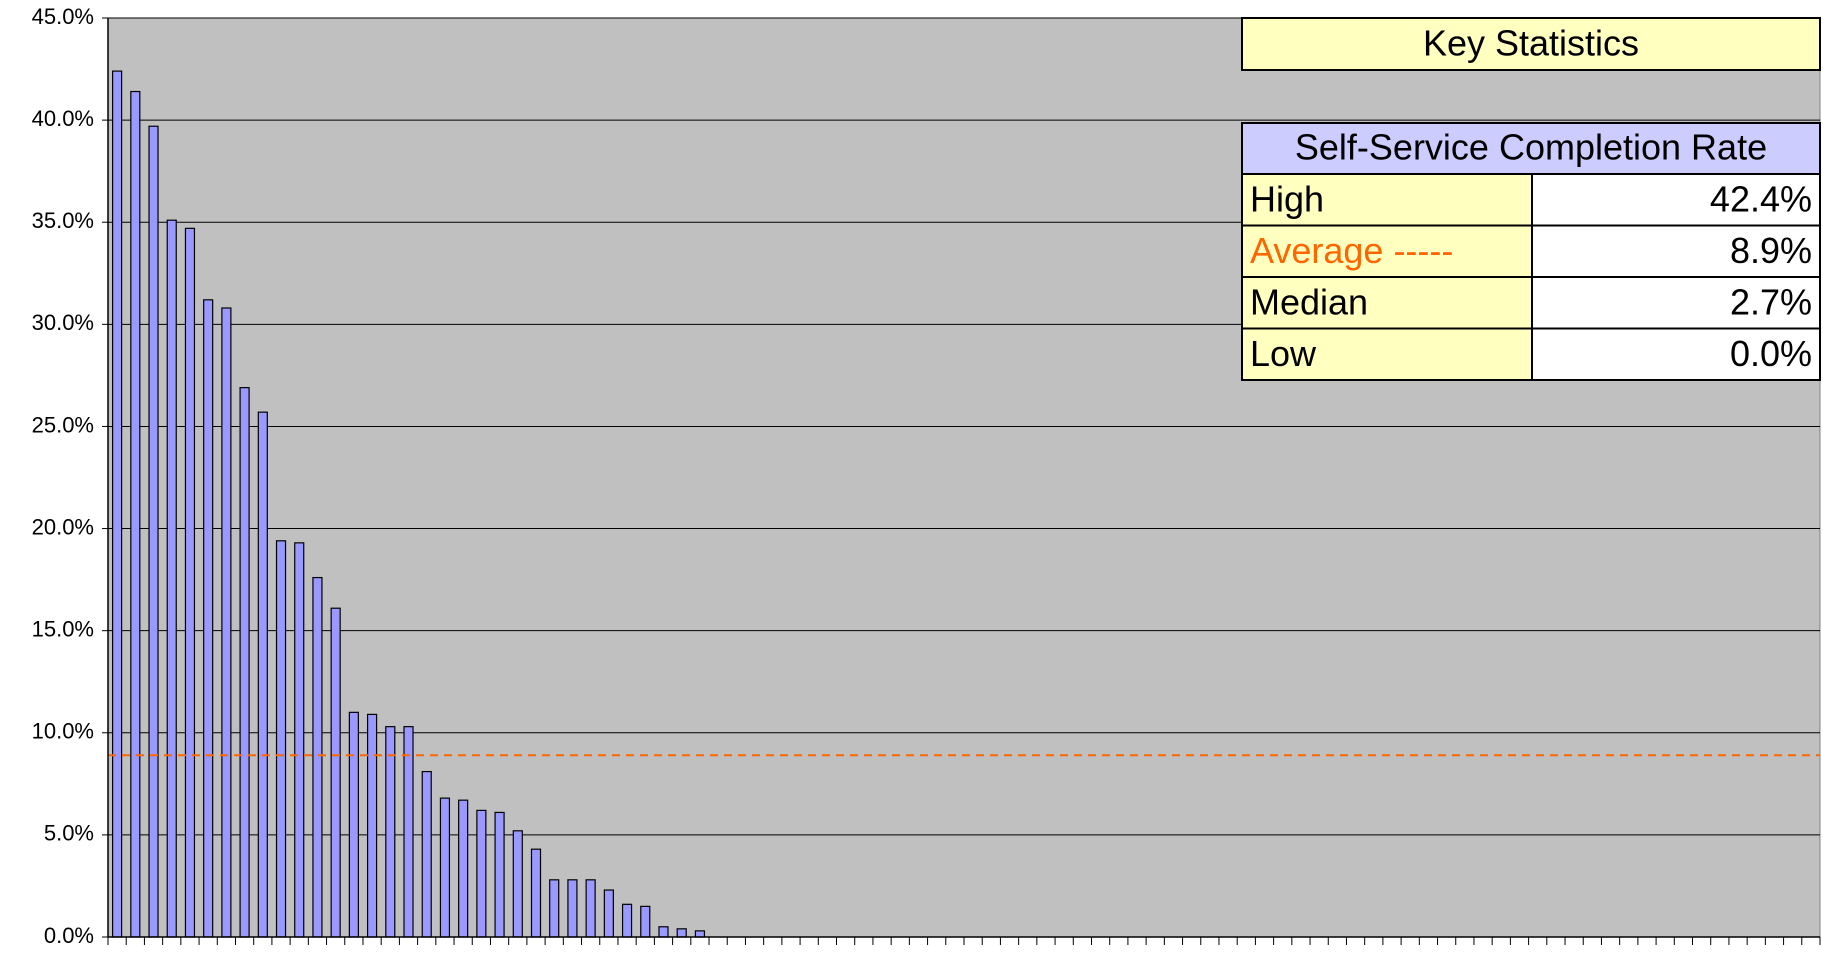  I want to click on stat-value: 8.9%, so click(1771, 250).